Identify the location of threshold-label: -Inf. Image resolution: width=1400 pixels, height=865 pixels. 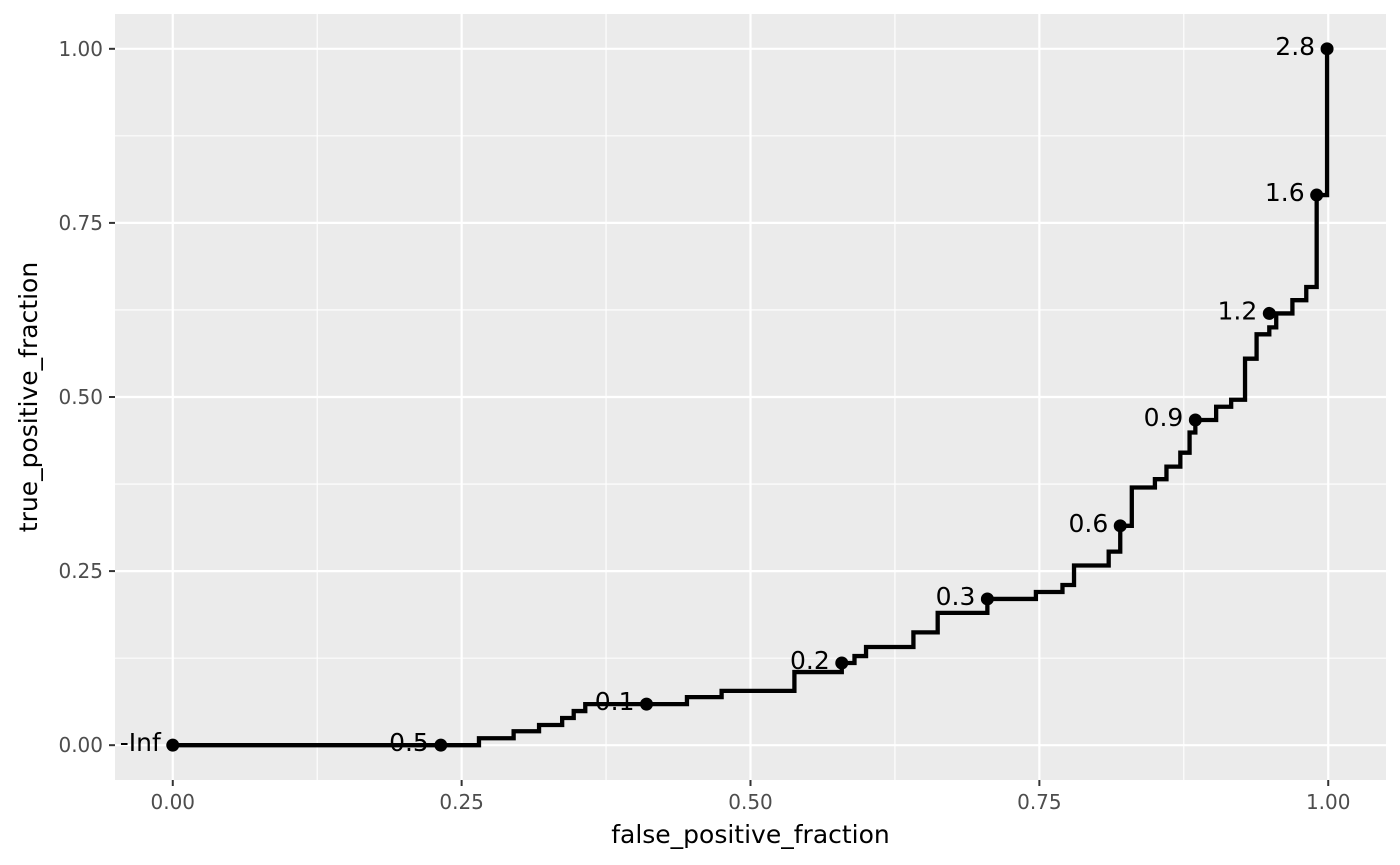
(141, 742).